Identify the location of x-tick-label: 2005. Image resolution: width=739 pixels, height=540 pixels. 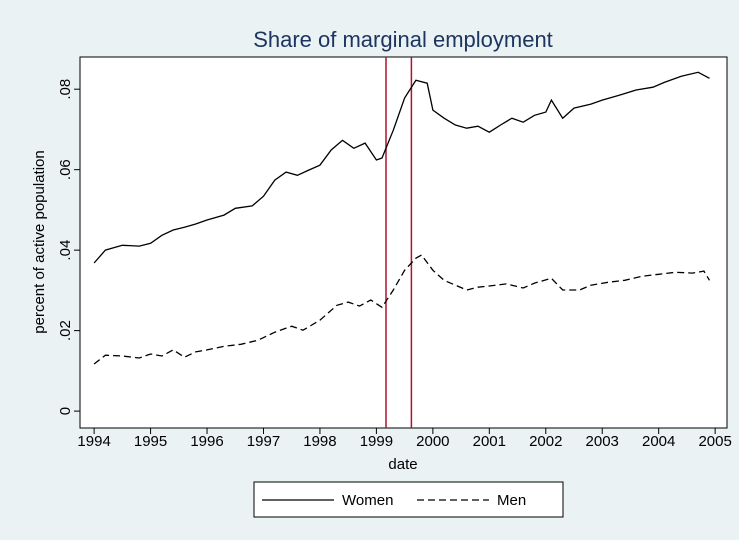
(714, 441).